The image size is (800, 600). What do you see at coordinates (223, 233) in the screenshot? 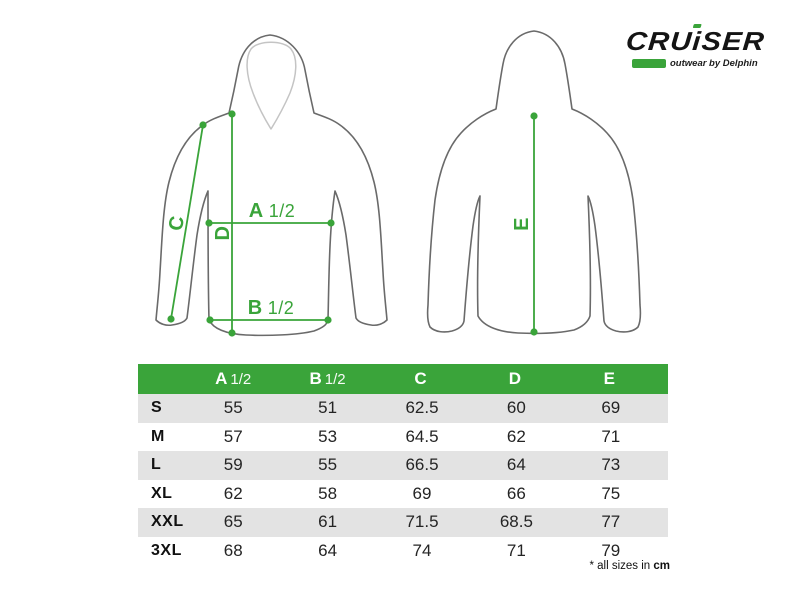
I see `label-D: D` at bounding box center [223, 233].